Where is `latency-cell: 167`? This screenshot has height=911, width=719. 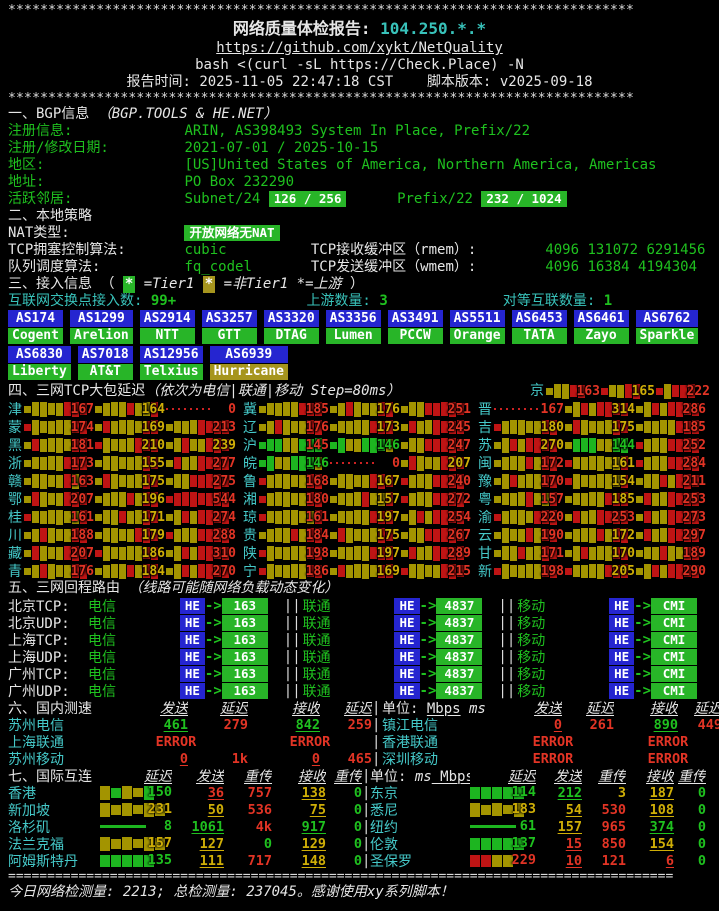 latency-cell: 167 is located at coordinates (59, 409).